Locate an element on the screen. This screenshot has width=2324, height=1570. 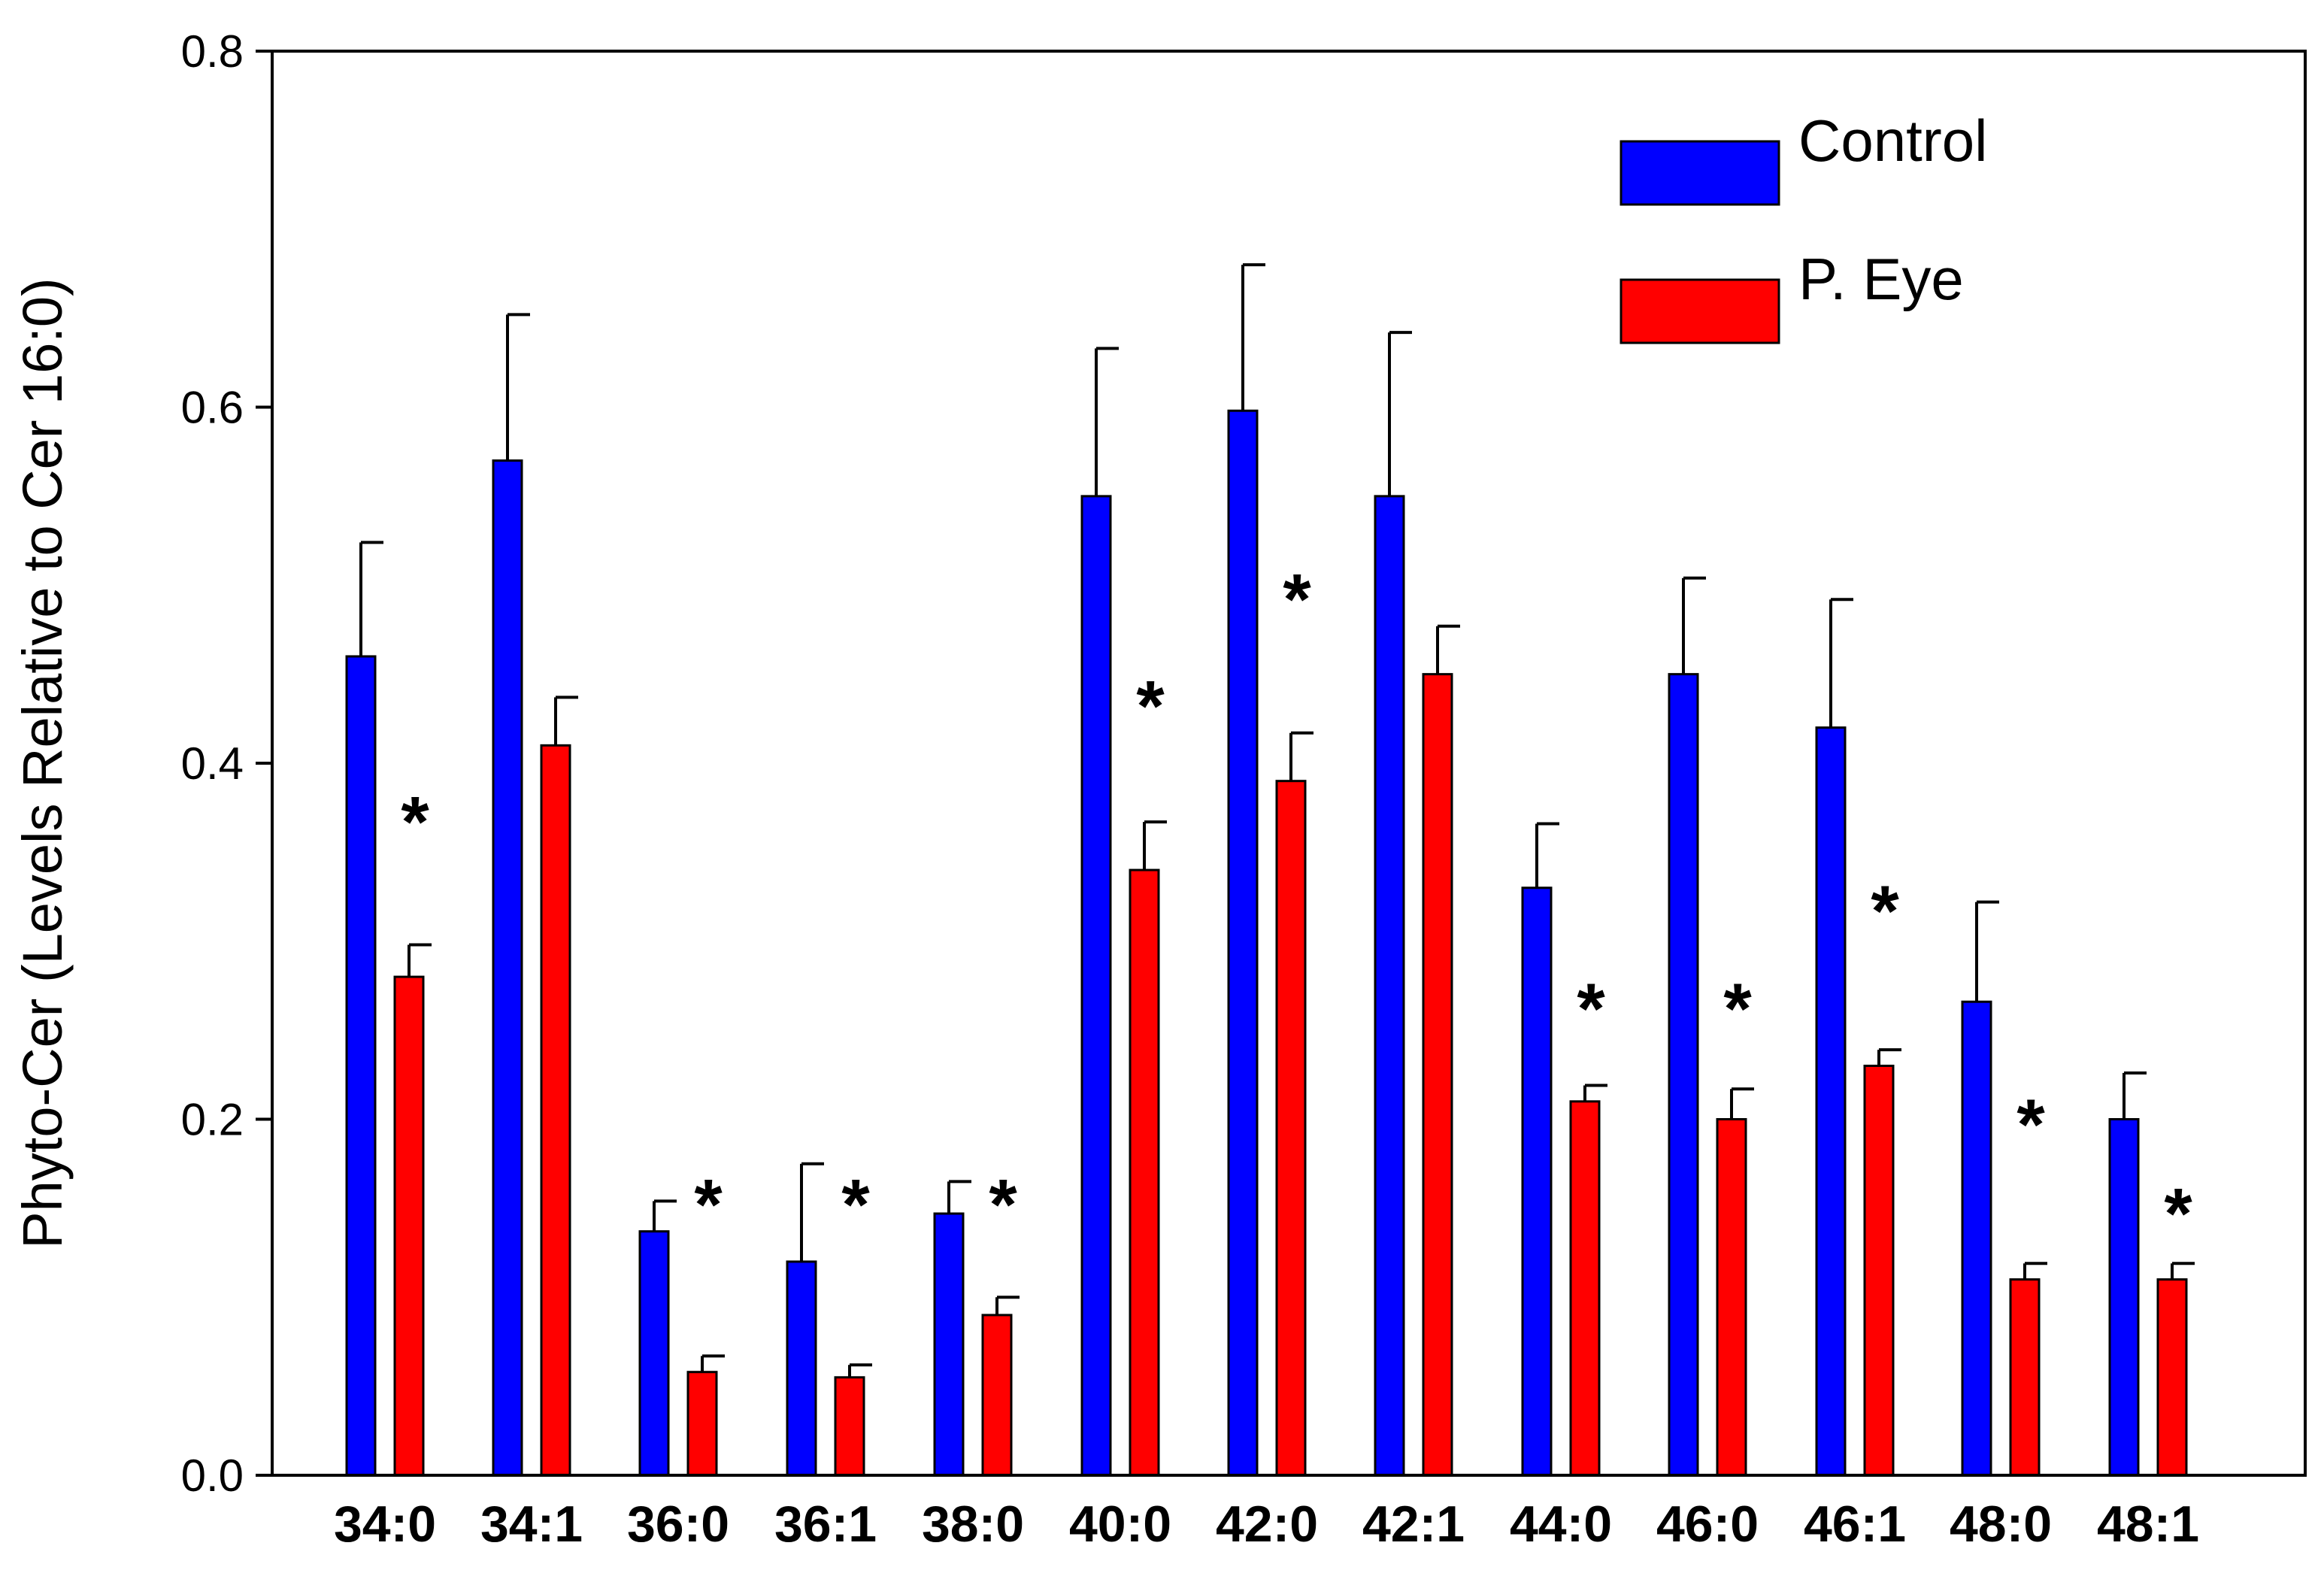
legend-swatch-p-eye is located at coordinates (1700, 311).